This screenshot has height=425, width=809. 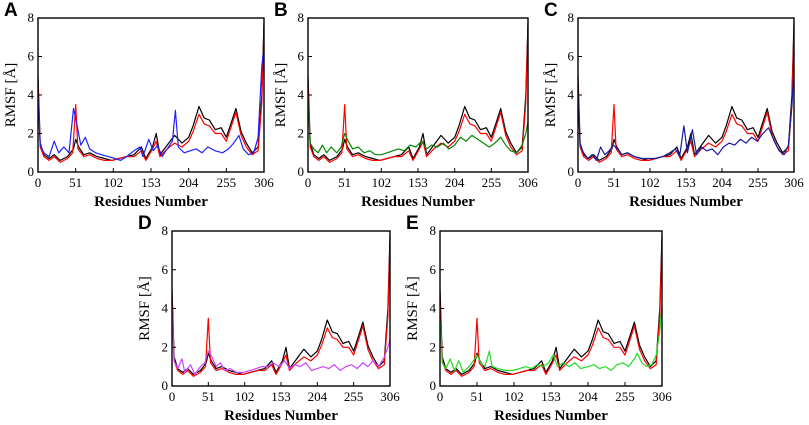 What do you see at coordinates (281, 10) in the screenshot?
I see `panel-letter: B` at bounding box center [281, 10].